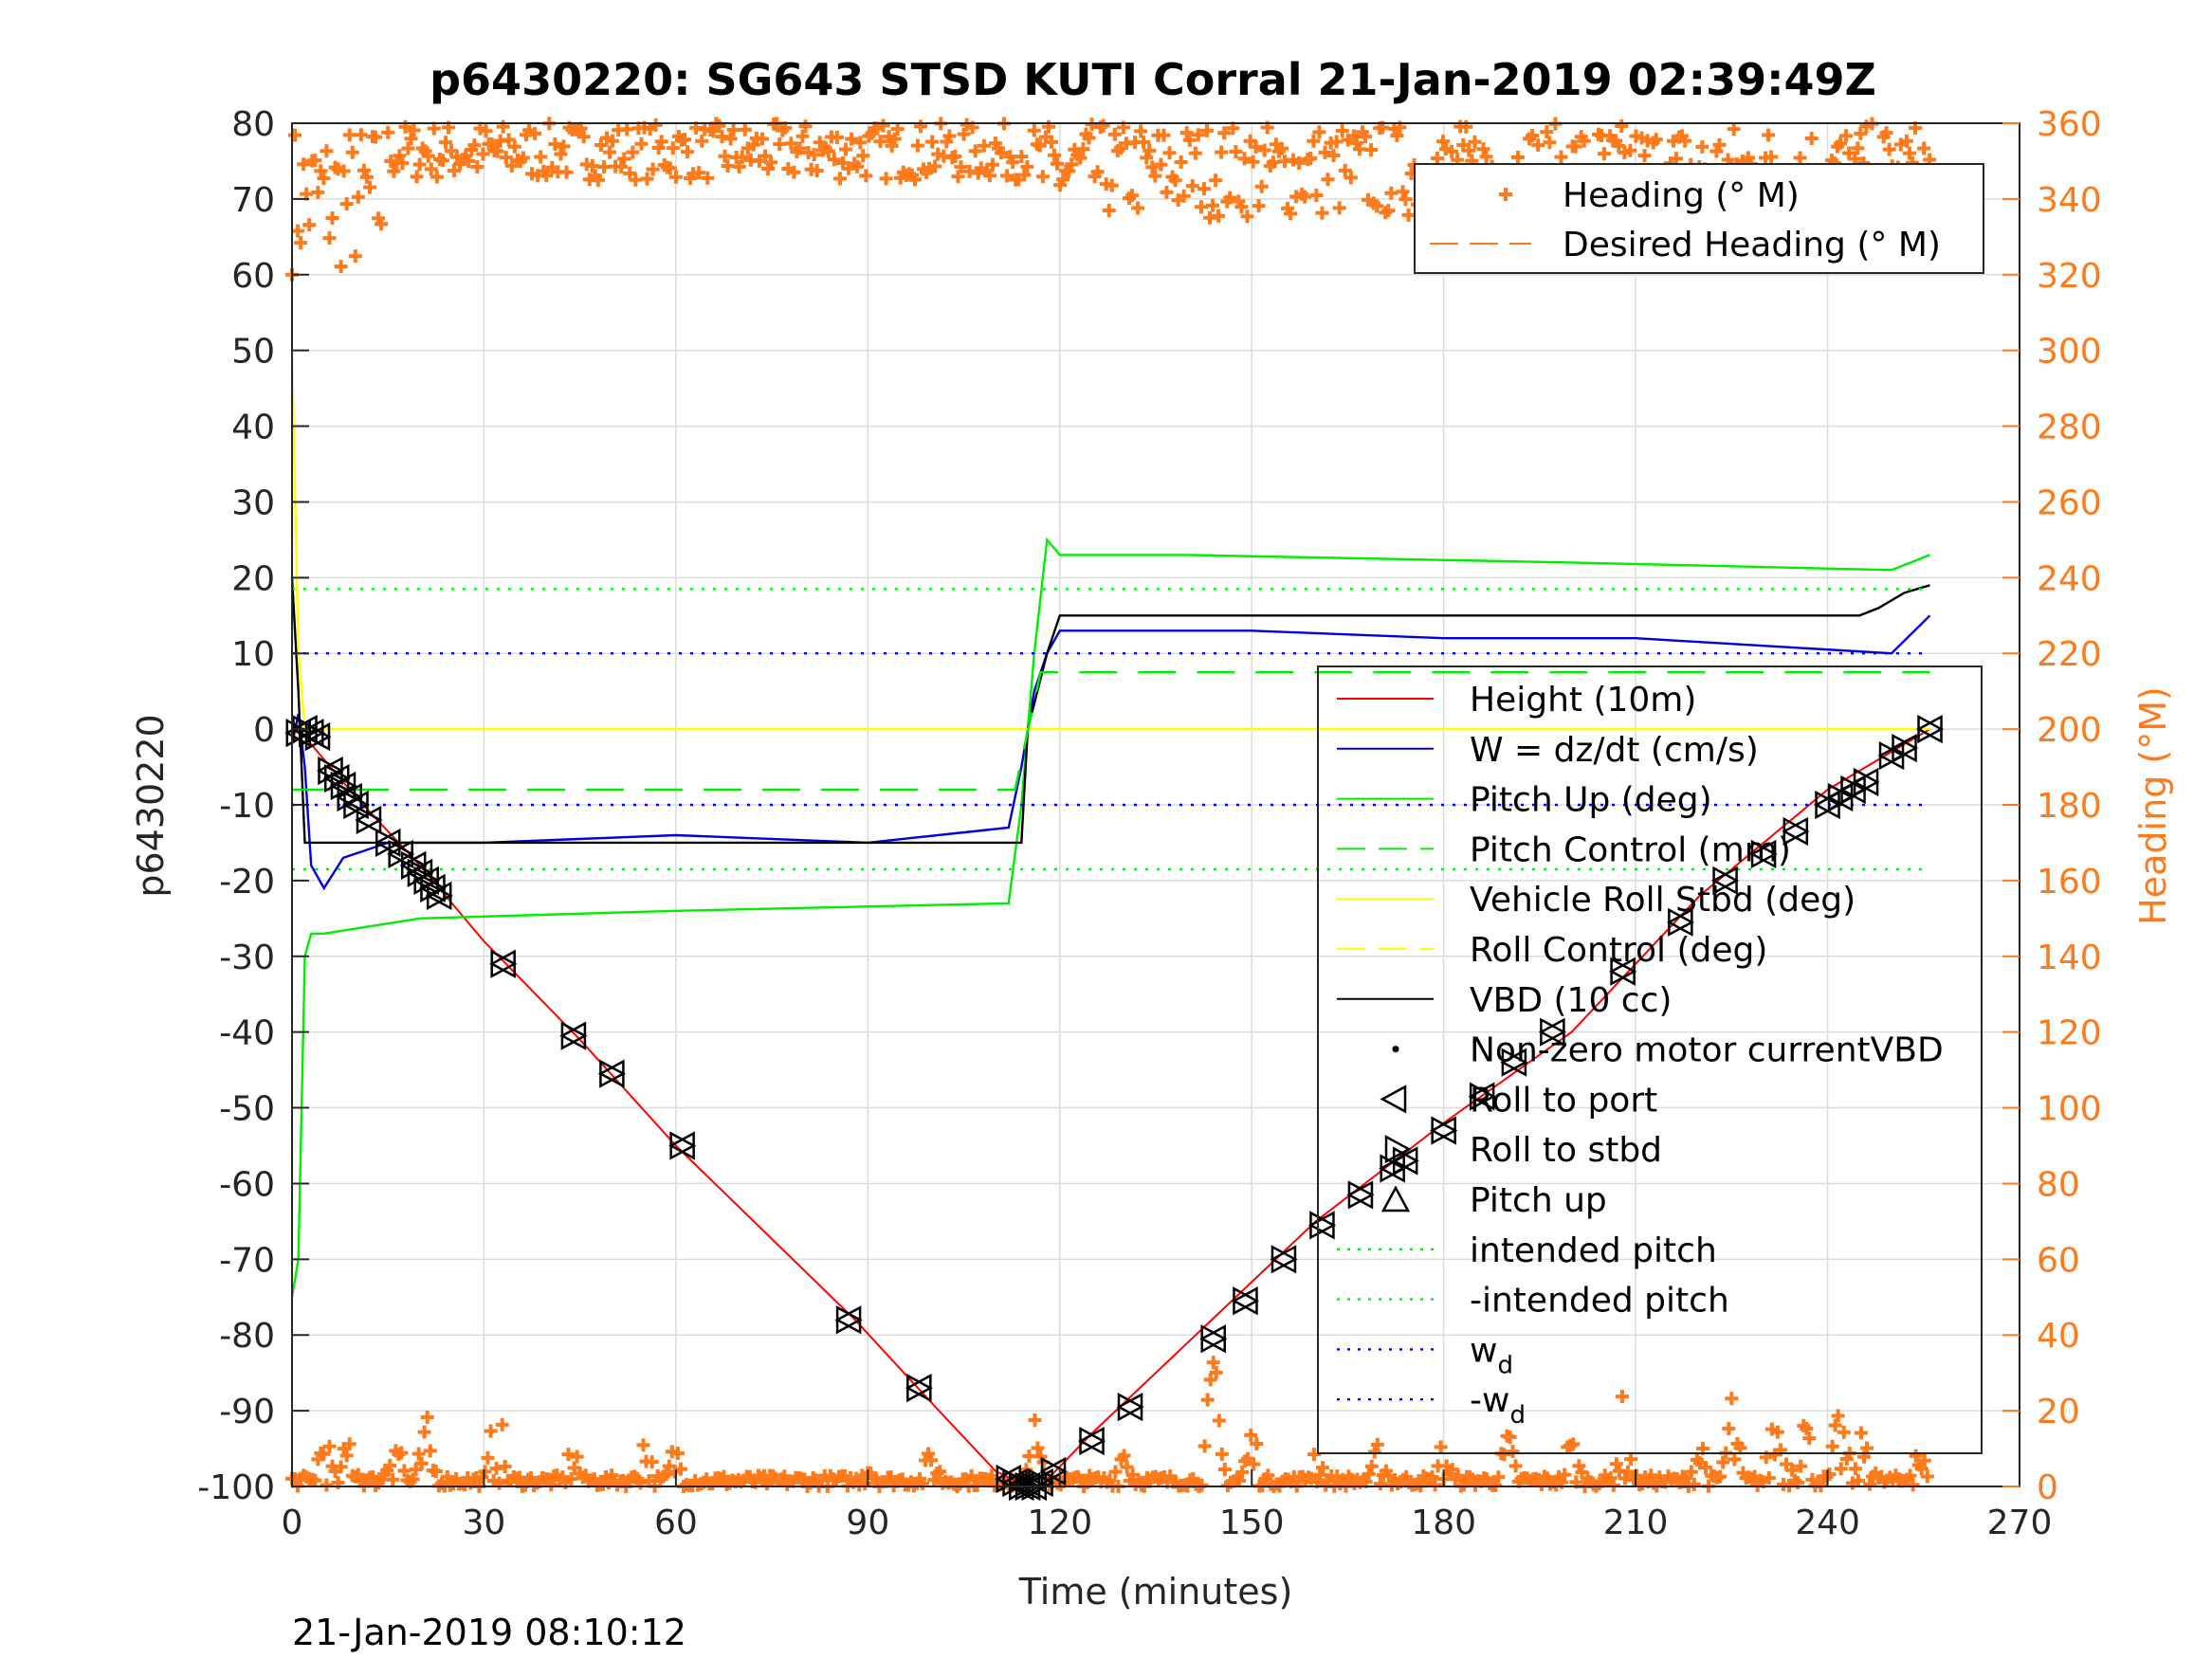  I want to click on y2-tick-label: 280, so click(2069, 428).